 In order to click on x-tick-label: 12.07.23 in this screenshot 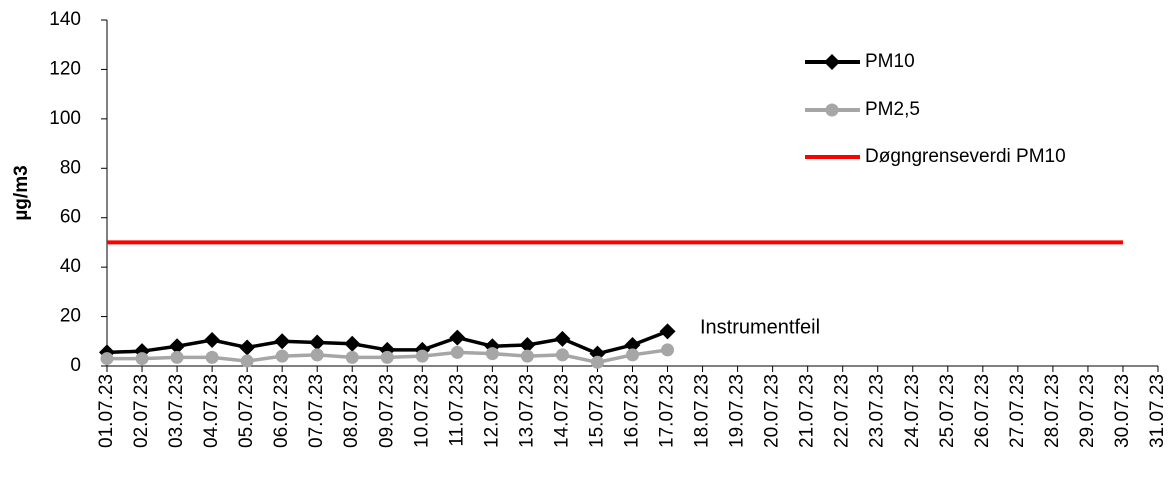, I will do `click(491, 411)`.